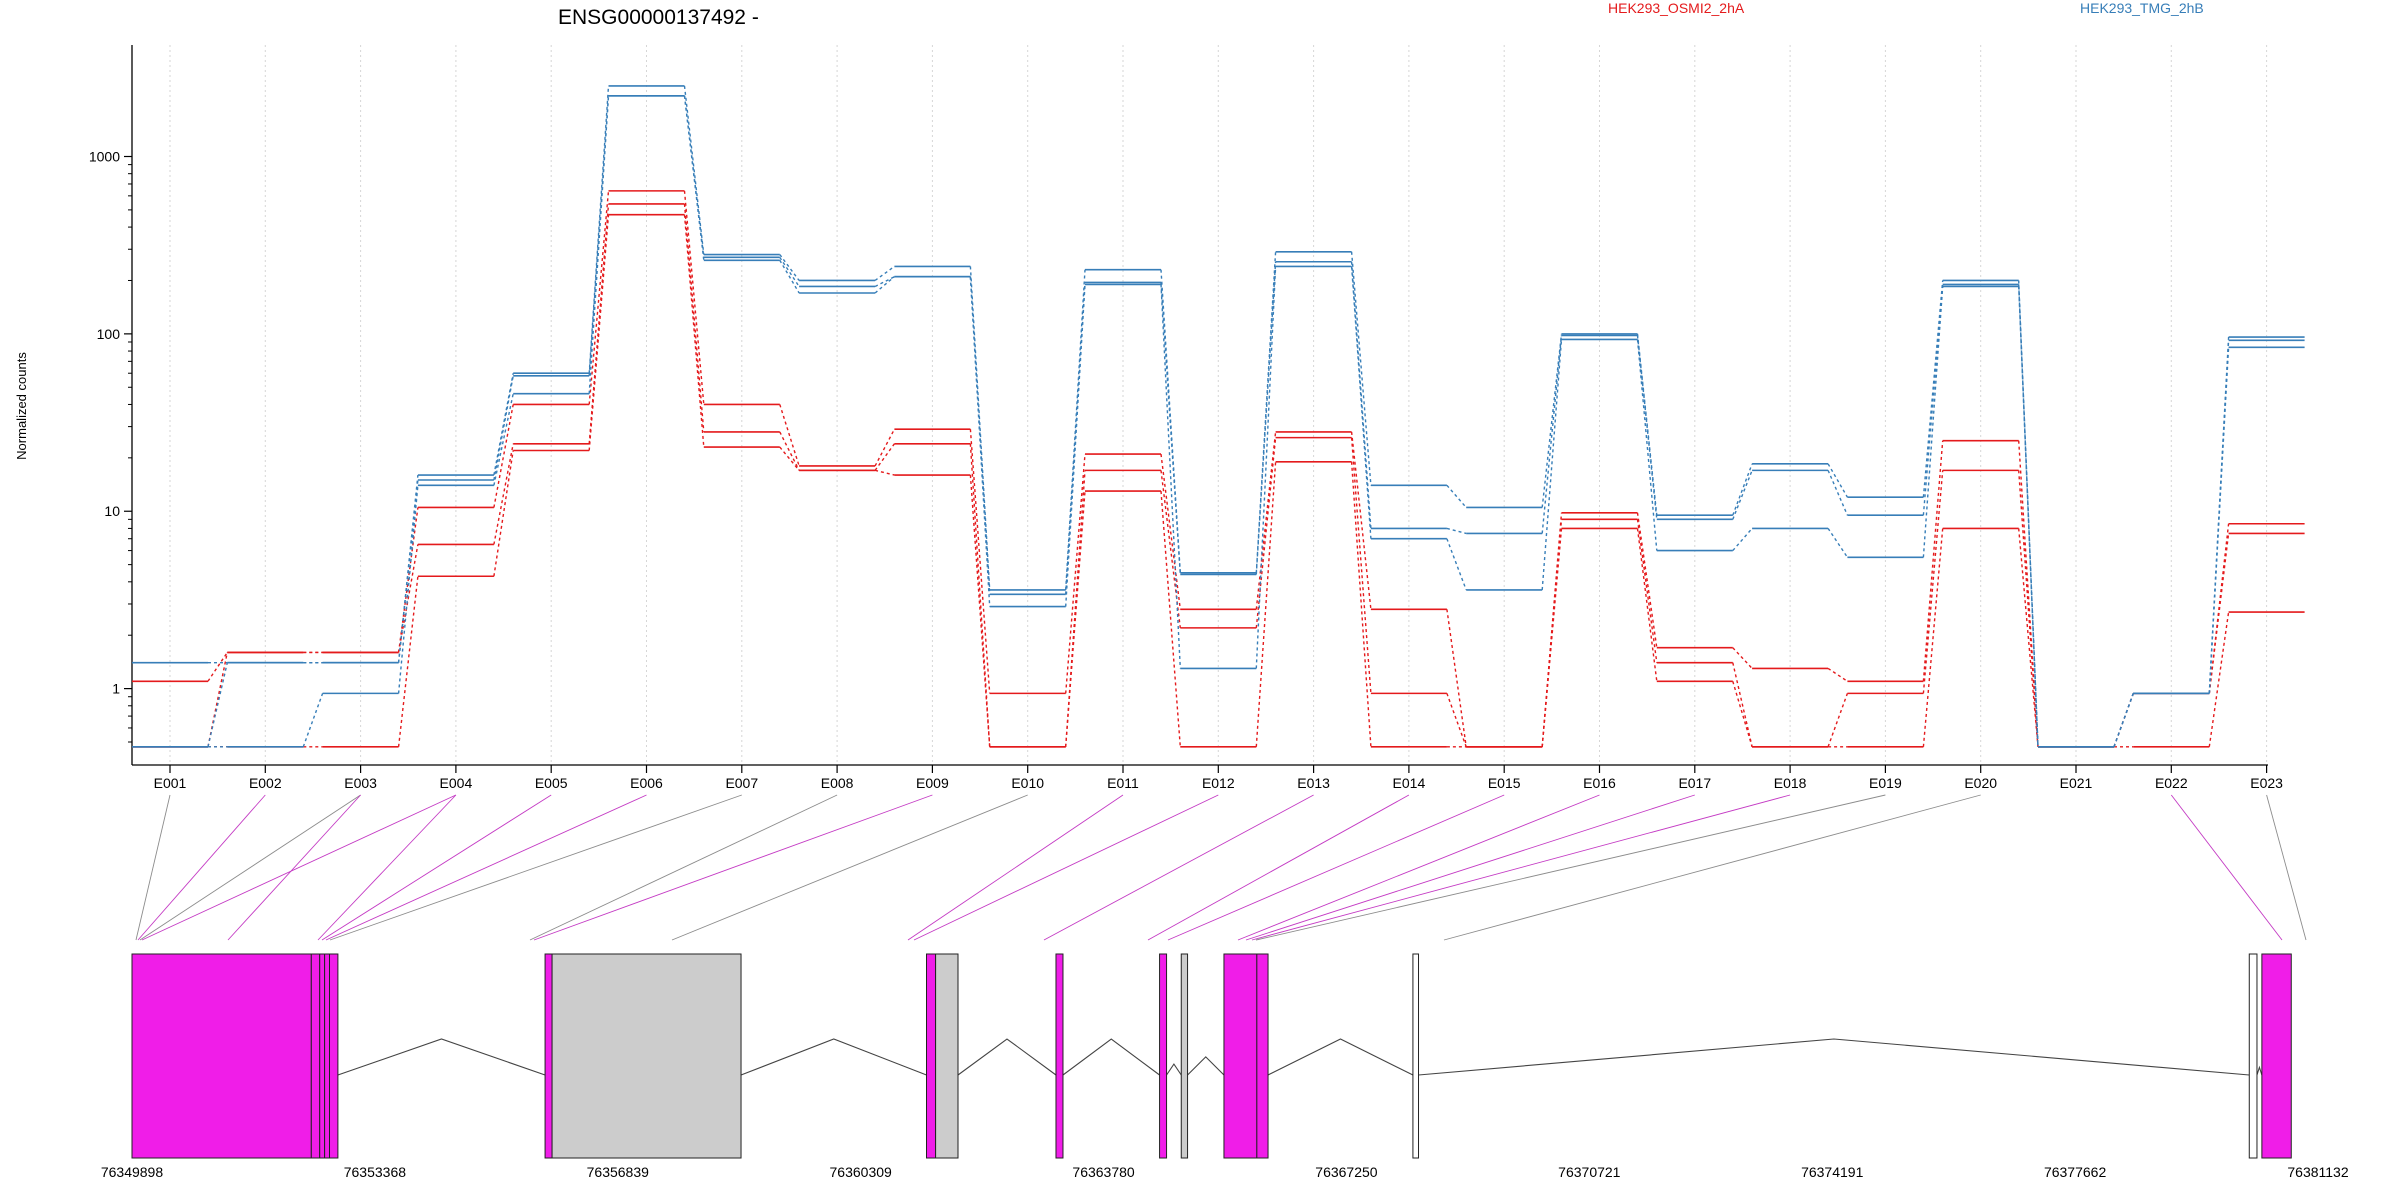 The height and width of the screenshot is (1200, 2400). I want to click on x-tick-label: E021, so click(2076, 783).